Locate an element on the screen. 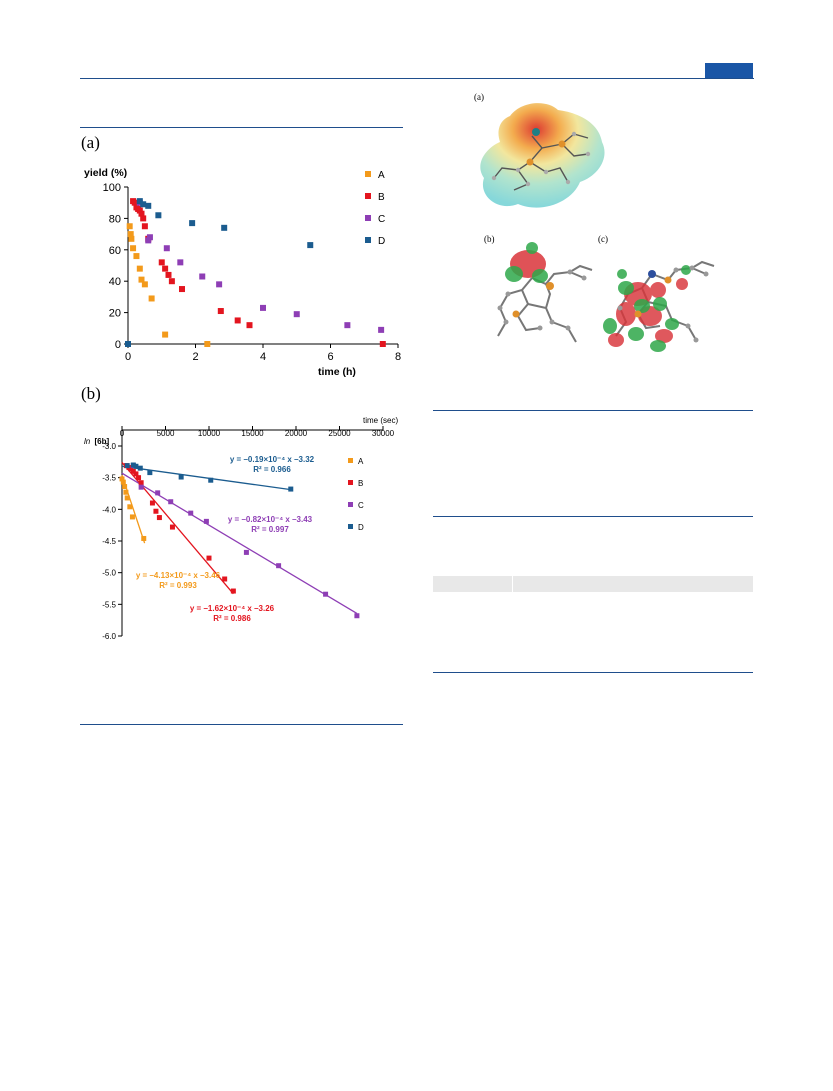 The height and width of the screenshot is (1091, 833). x-tick-label: 30000 is located at coordinates (383, 433).